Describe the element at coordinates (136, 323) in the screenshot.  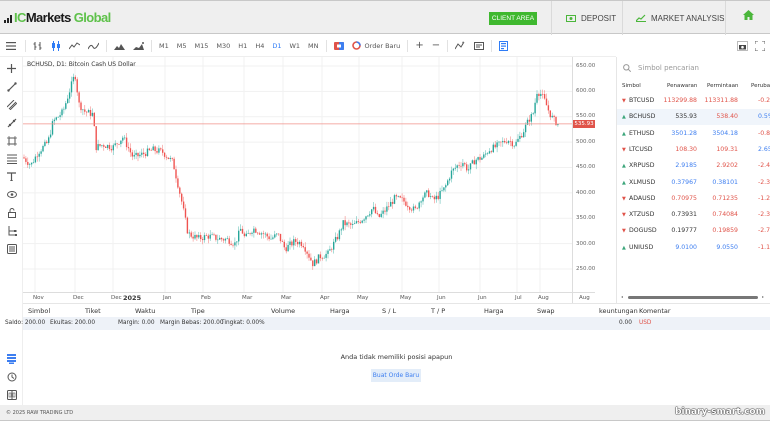
I see `margin-value: Margin: 0.00` at that location.